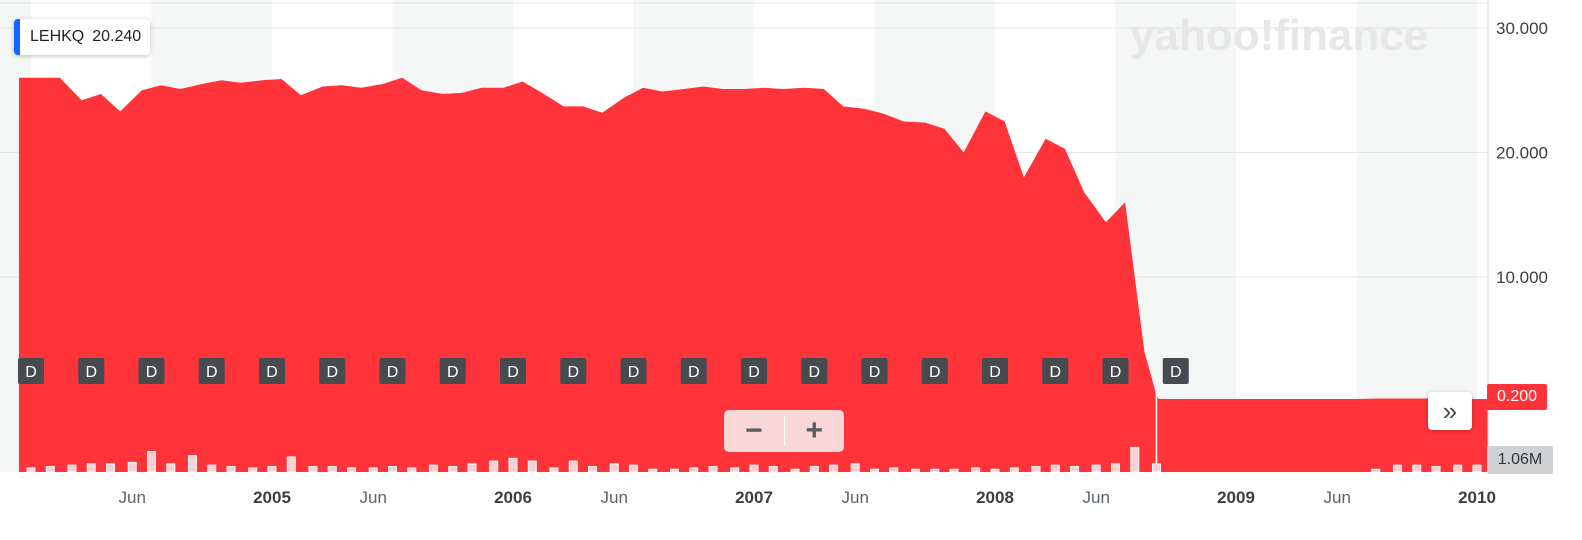  What do you see at coordinates (1522, 28) in the screenshot?
I see `y-tick-label: 30.000` at bounding box center [1522, 28].